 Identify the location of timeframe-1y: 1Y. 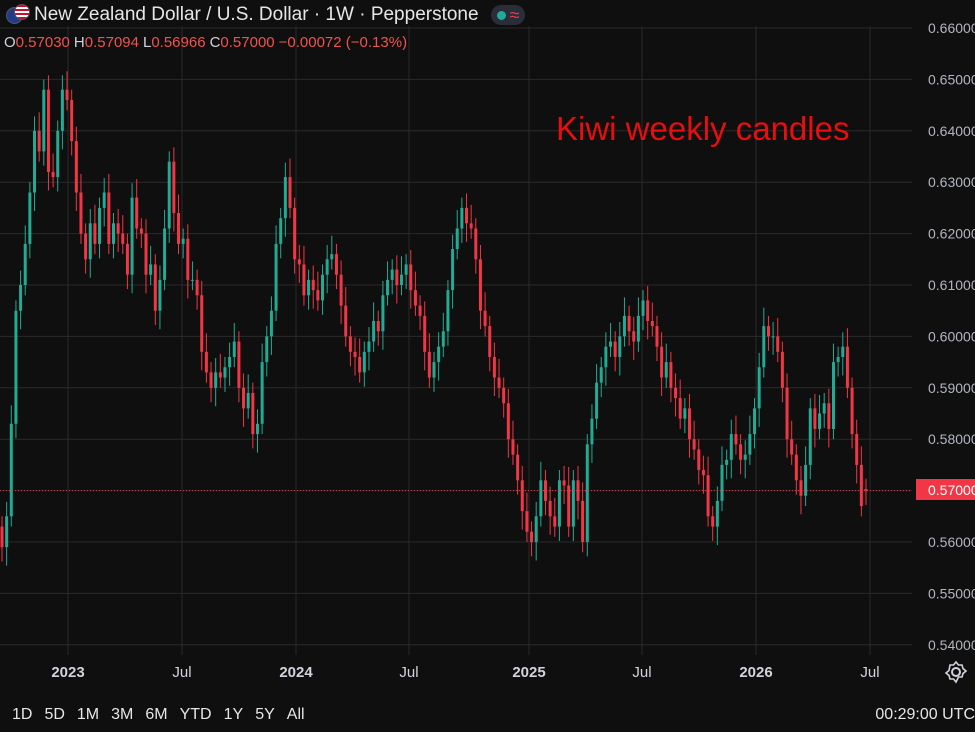
(233, 714).